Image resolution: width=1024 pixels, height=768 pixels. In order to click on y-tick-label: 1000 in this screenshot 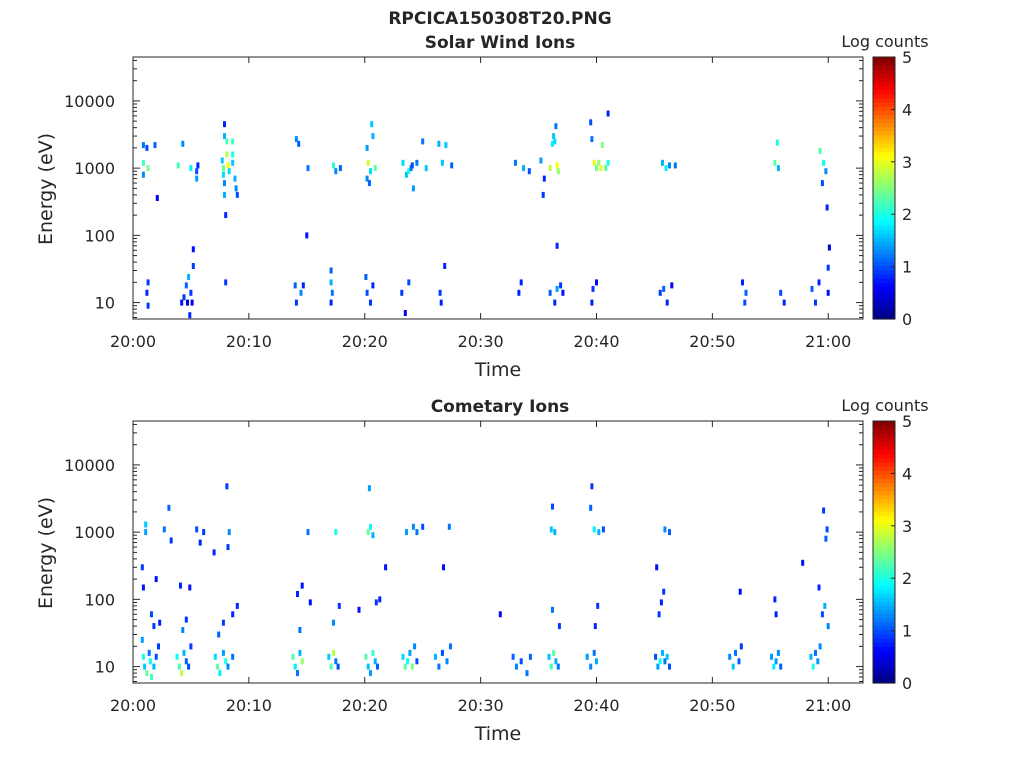, I will do `click(94, 532)`.